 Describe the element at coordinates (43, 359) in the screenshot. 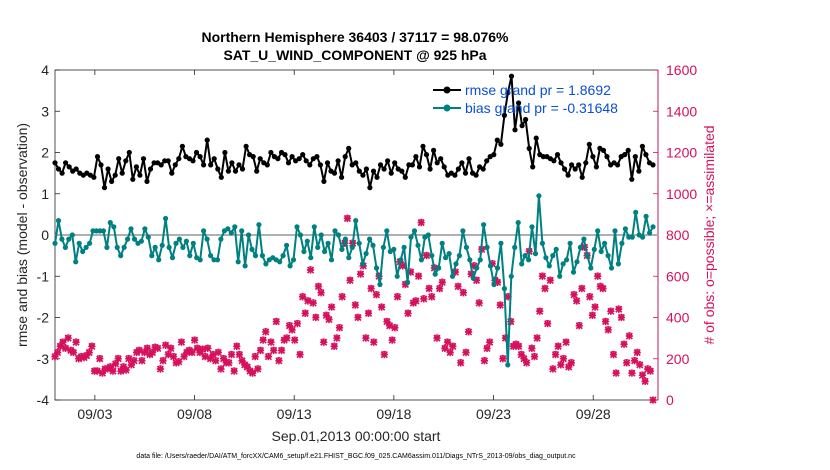

I see `y-tick-label: -3` at that location.